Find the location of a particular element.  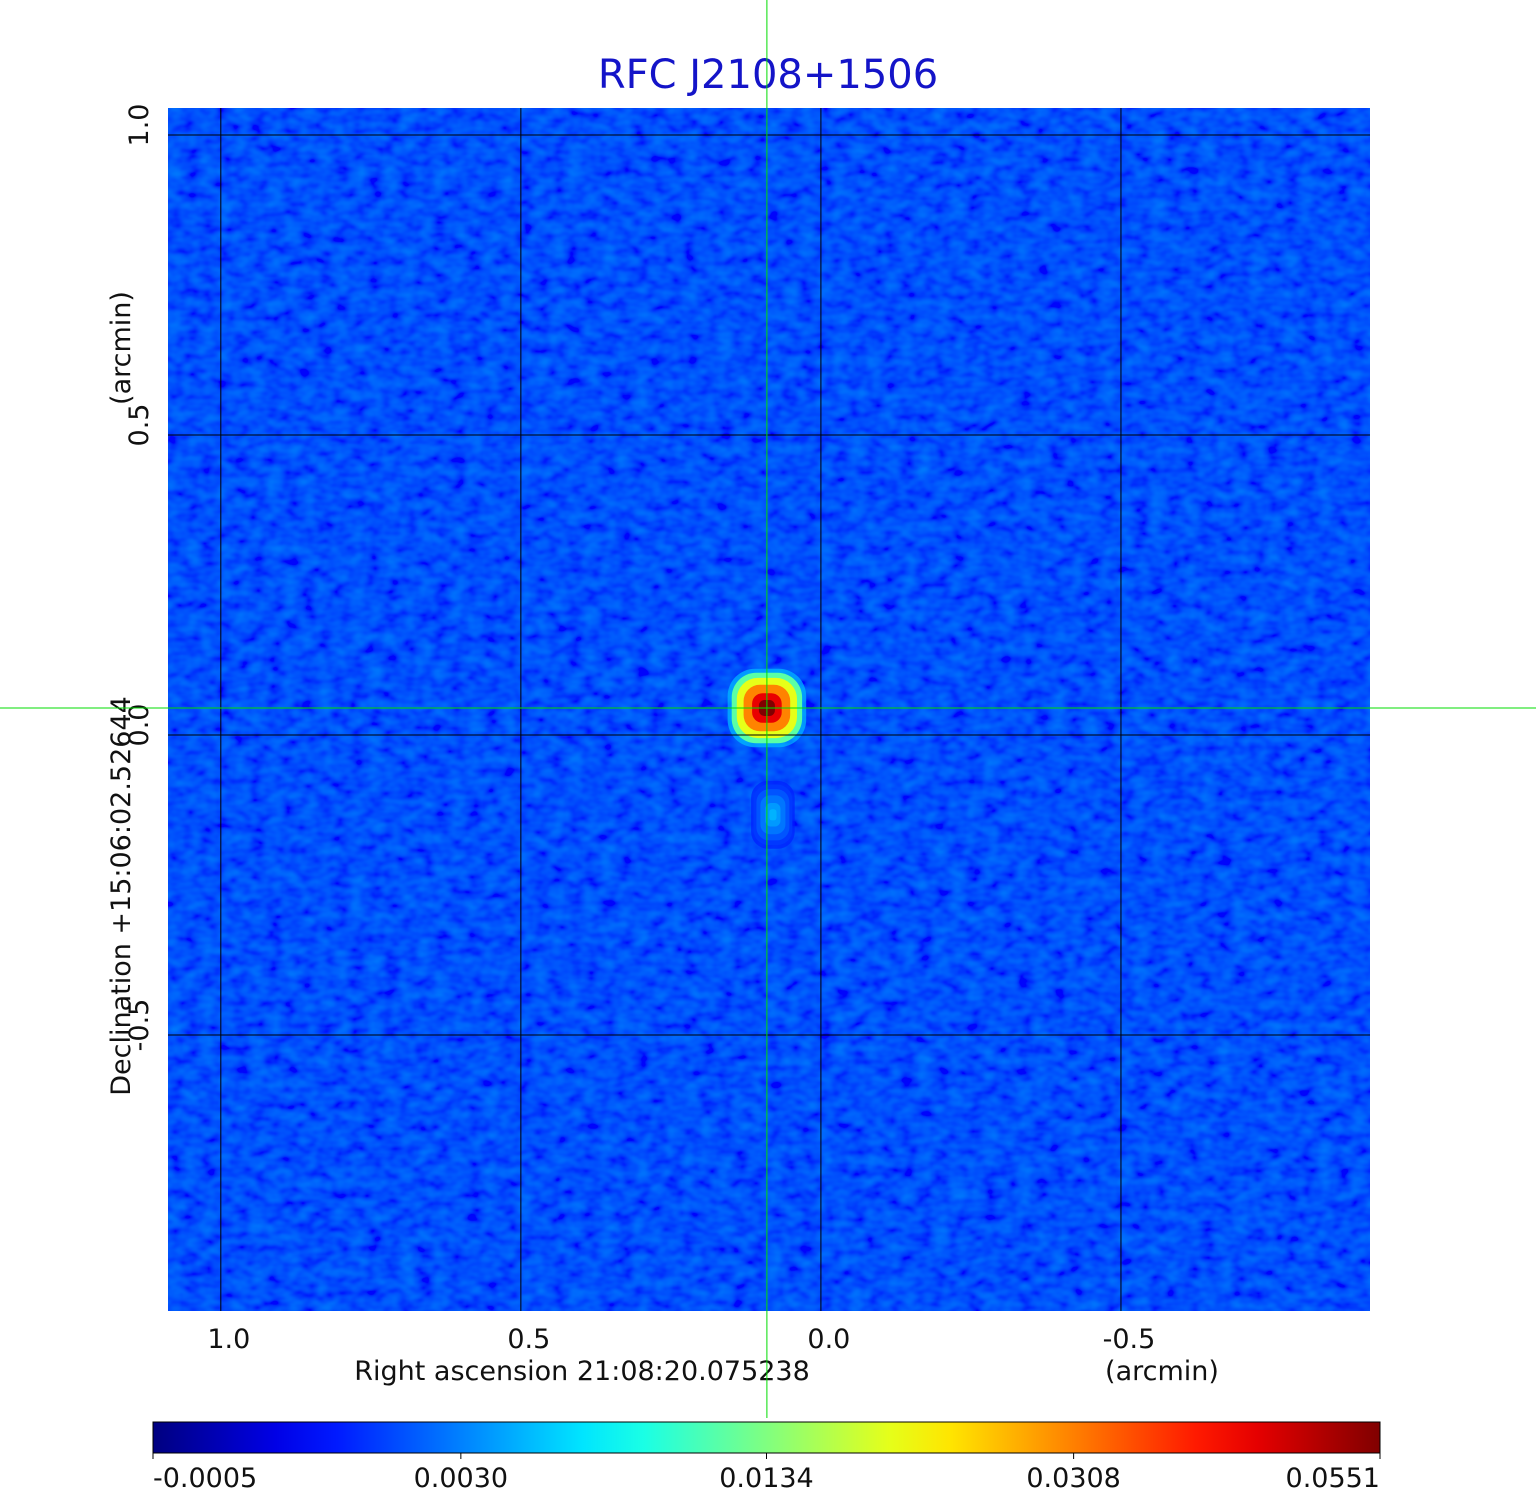

y-tick-label: -0.5 is located at coordinates (139, 1025).